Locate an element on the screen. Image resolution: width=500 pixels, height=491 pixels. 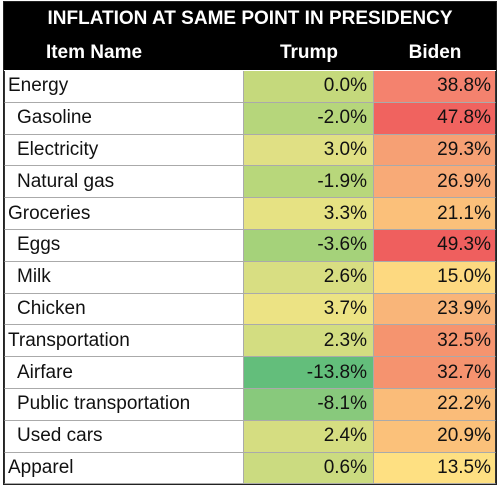
biden-value: 49.3% is located at coordinates (435, 246).